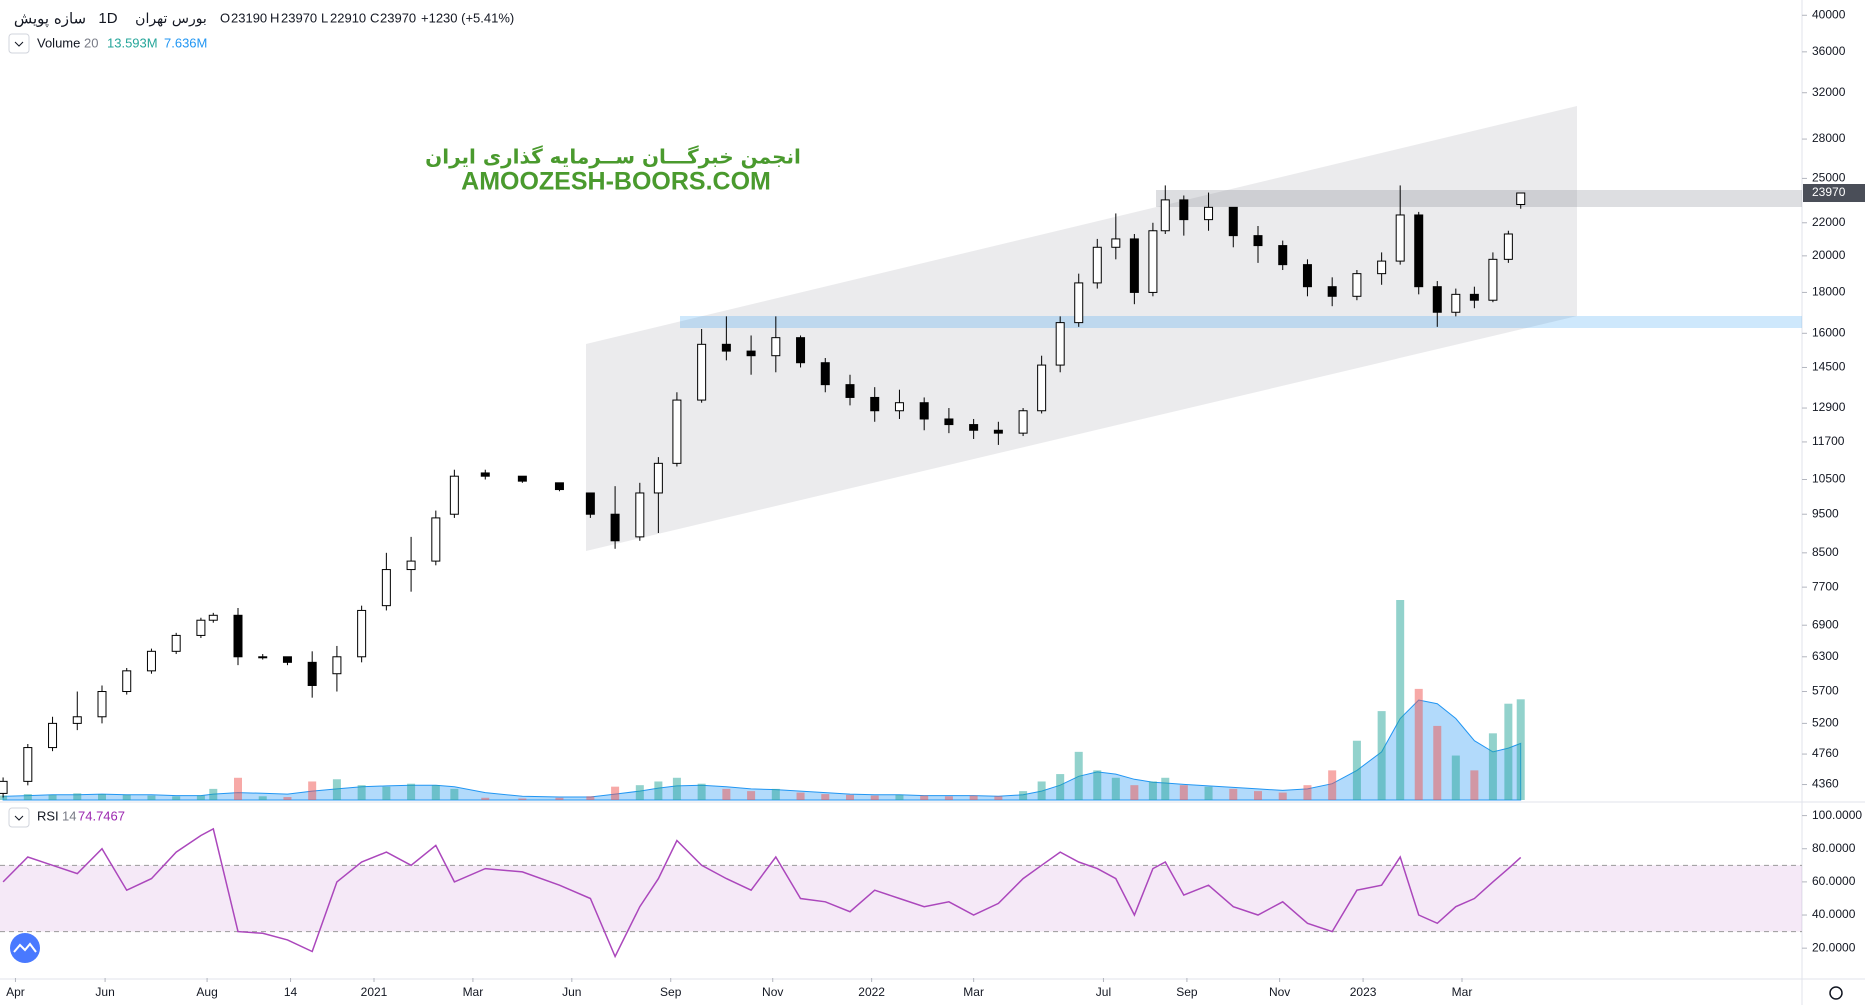 The height and width of the screenshot is (1005, 1865). Describe the element at coordinates (1479, 198) in the screenshot. I see `resistance-zone` at that location.